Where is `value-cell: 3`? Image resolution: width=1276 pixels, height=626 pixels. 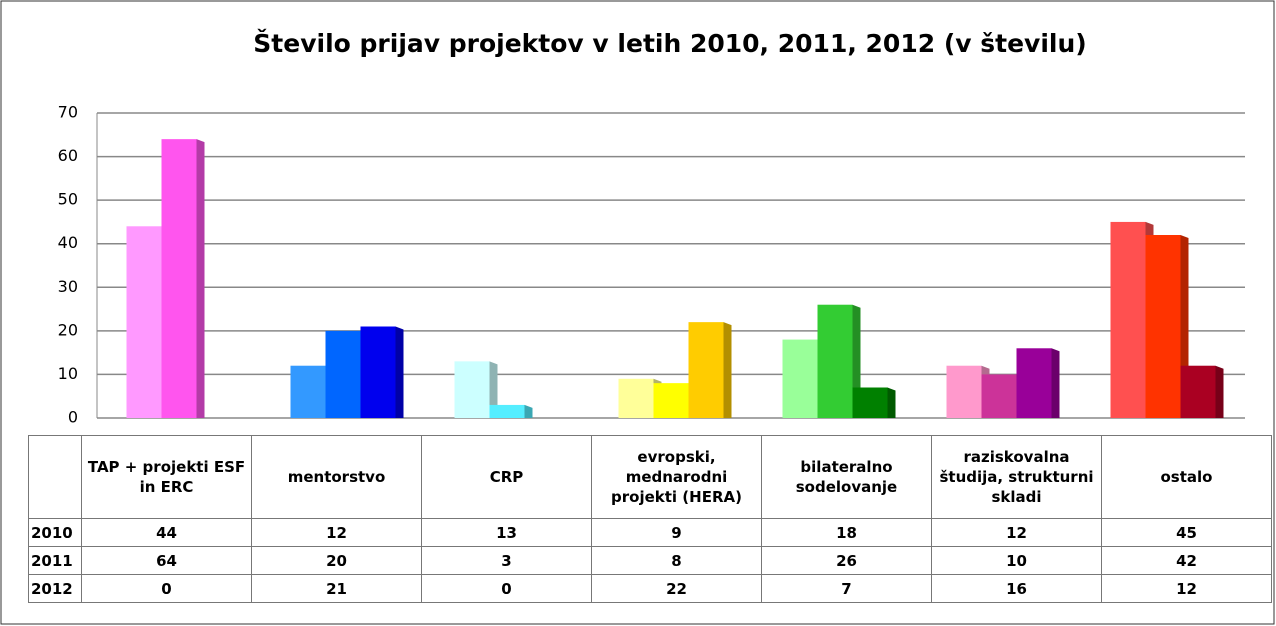
value-cell: 3 is located at coordinates (506, 560).